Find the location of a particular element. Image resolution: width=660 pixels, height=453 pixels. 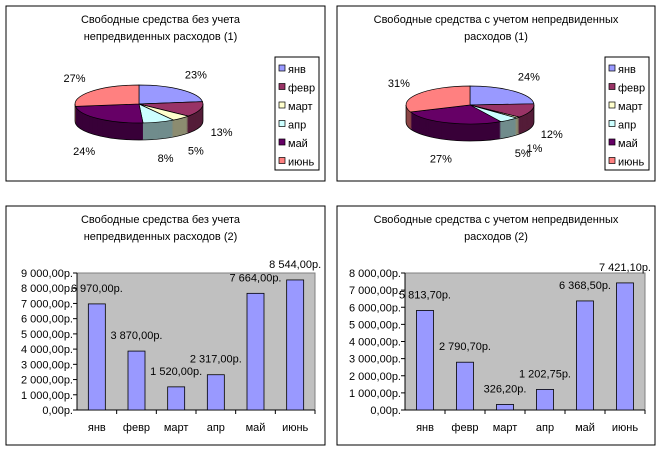

bar-data-label: 8 544,00р. is located at coordinates (295, 265).